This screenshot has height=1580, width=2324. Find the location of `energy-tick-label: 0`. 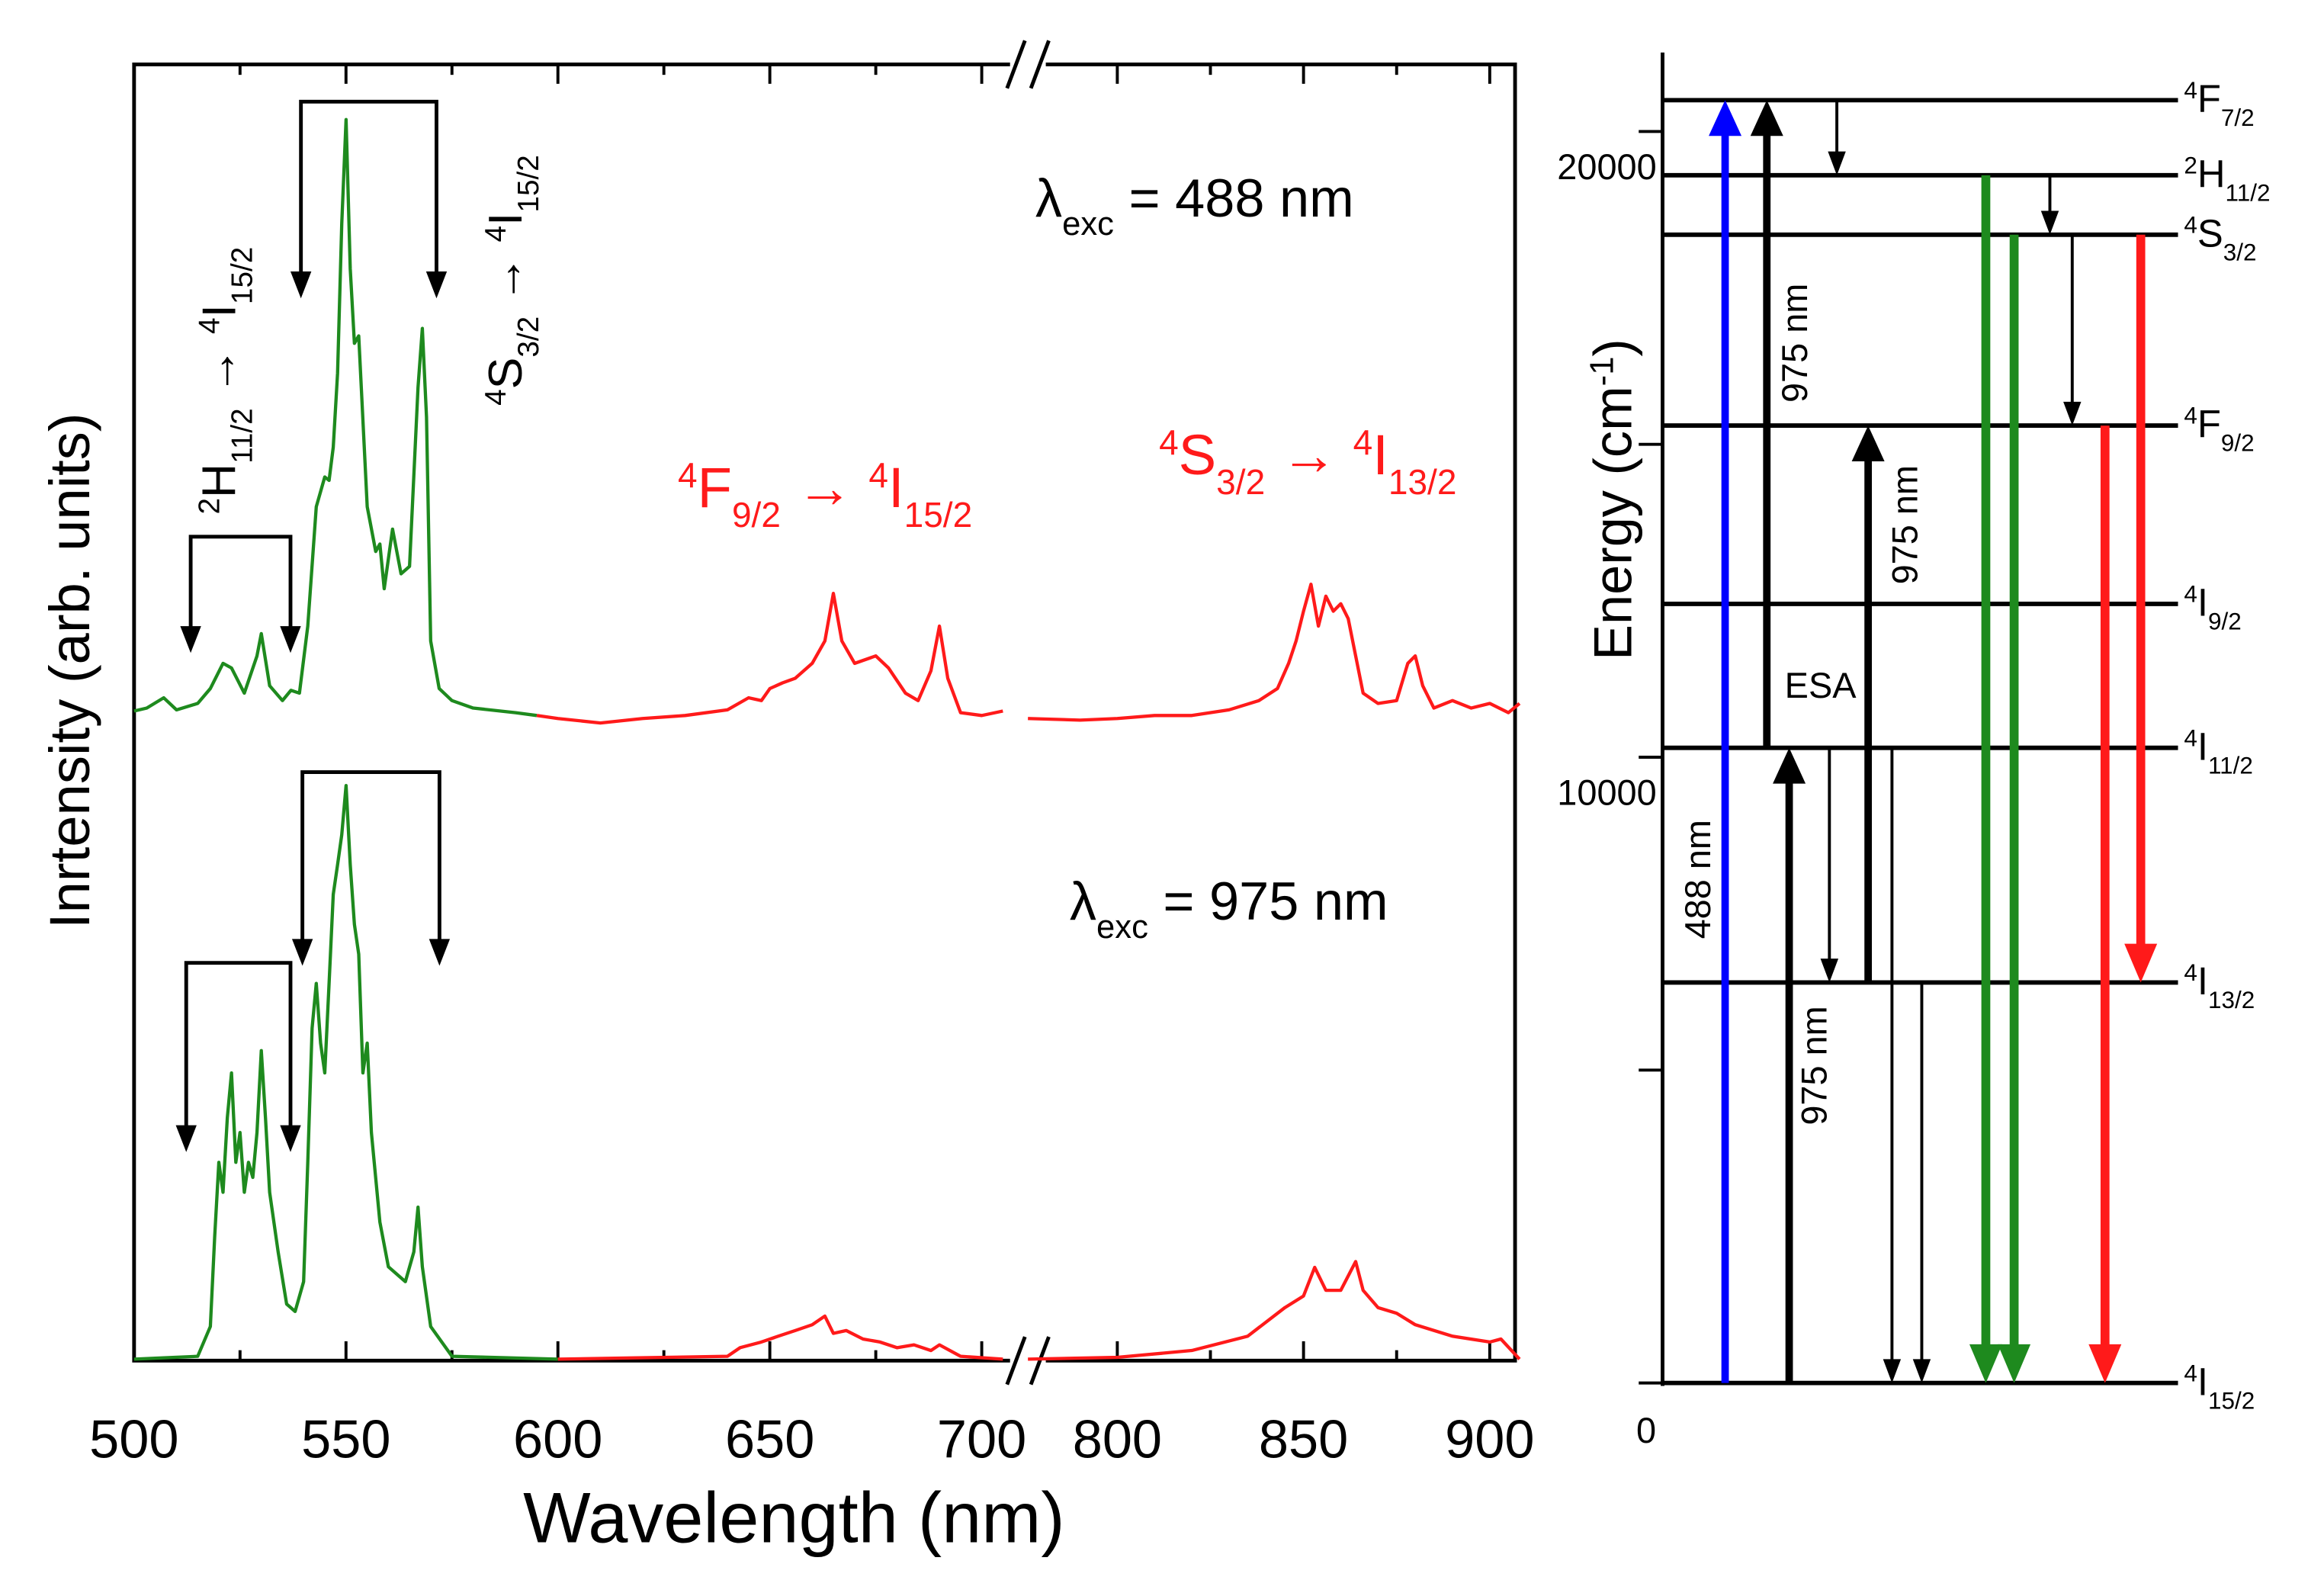

energy-tick-label: 0 is located at coordinates (1646, 1430).